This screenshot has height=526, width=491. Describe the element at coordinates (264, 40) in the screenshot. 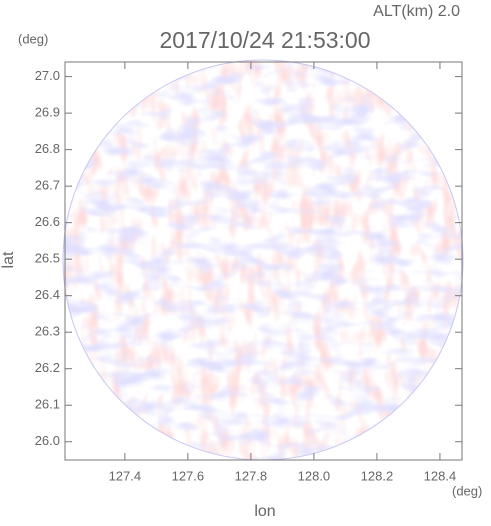

I see `chart-title: 2017/10/24 21:53:00` at that location.